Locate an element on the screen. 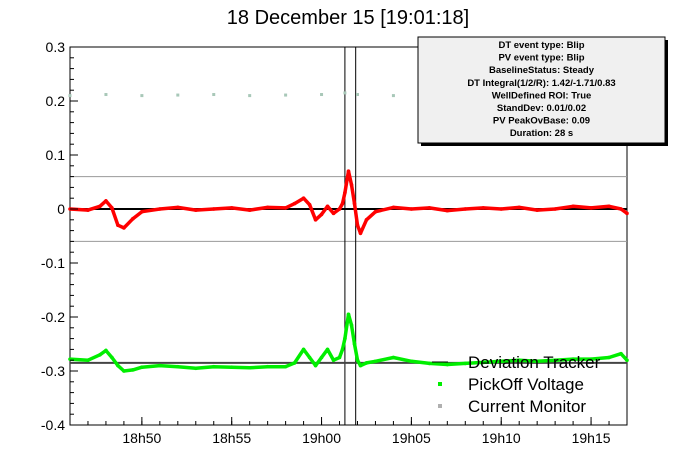 This screenshot has height=472, width=696. y-tick-label: -0.3 is located at coordinates (53, 371).